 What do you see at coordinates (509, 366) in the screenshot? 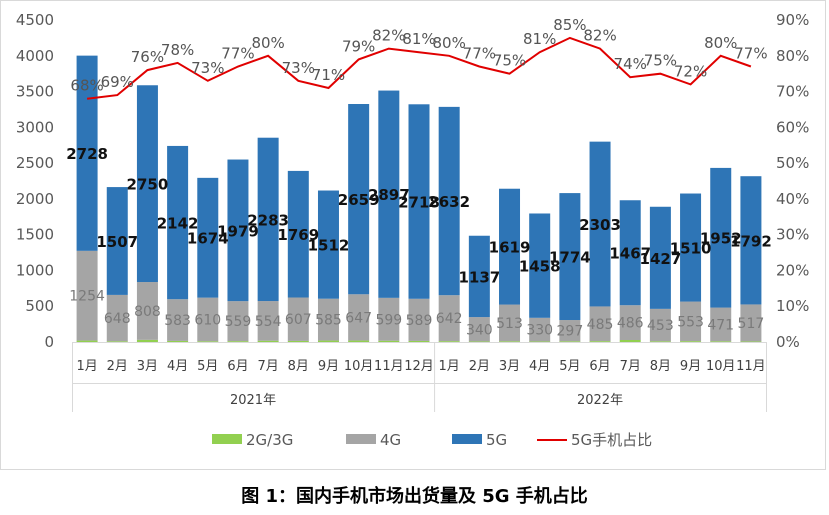
I see `category-label: 3月` at bounding box center [509, 366].